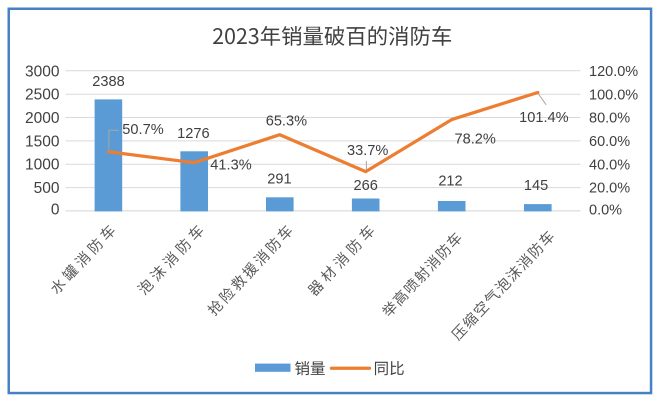 Image resolution: width=660 pixels, height=406 pixels. I want to click on svg-text: 80.0%, so click(609, 119).